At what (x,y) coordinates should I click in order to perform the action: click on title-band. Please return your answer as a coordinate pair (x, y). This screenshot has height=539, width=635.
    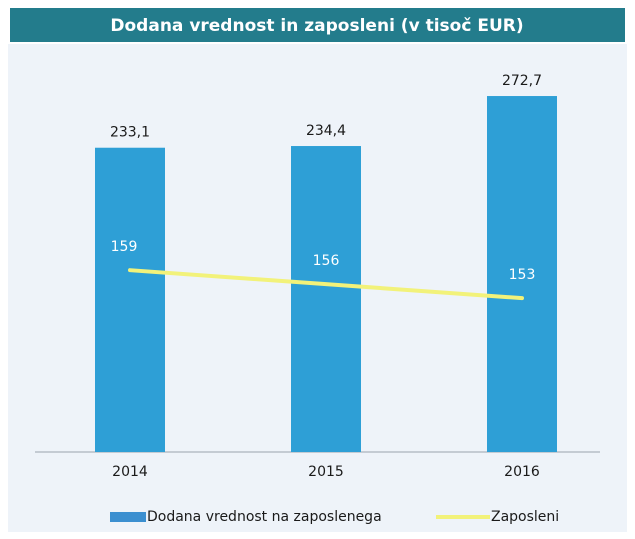
    Looking at the image, I should click on (317, 25).